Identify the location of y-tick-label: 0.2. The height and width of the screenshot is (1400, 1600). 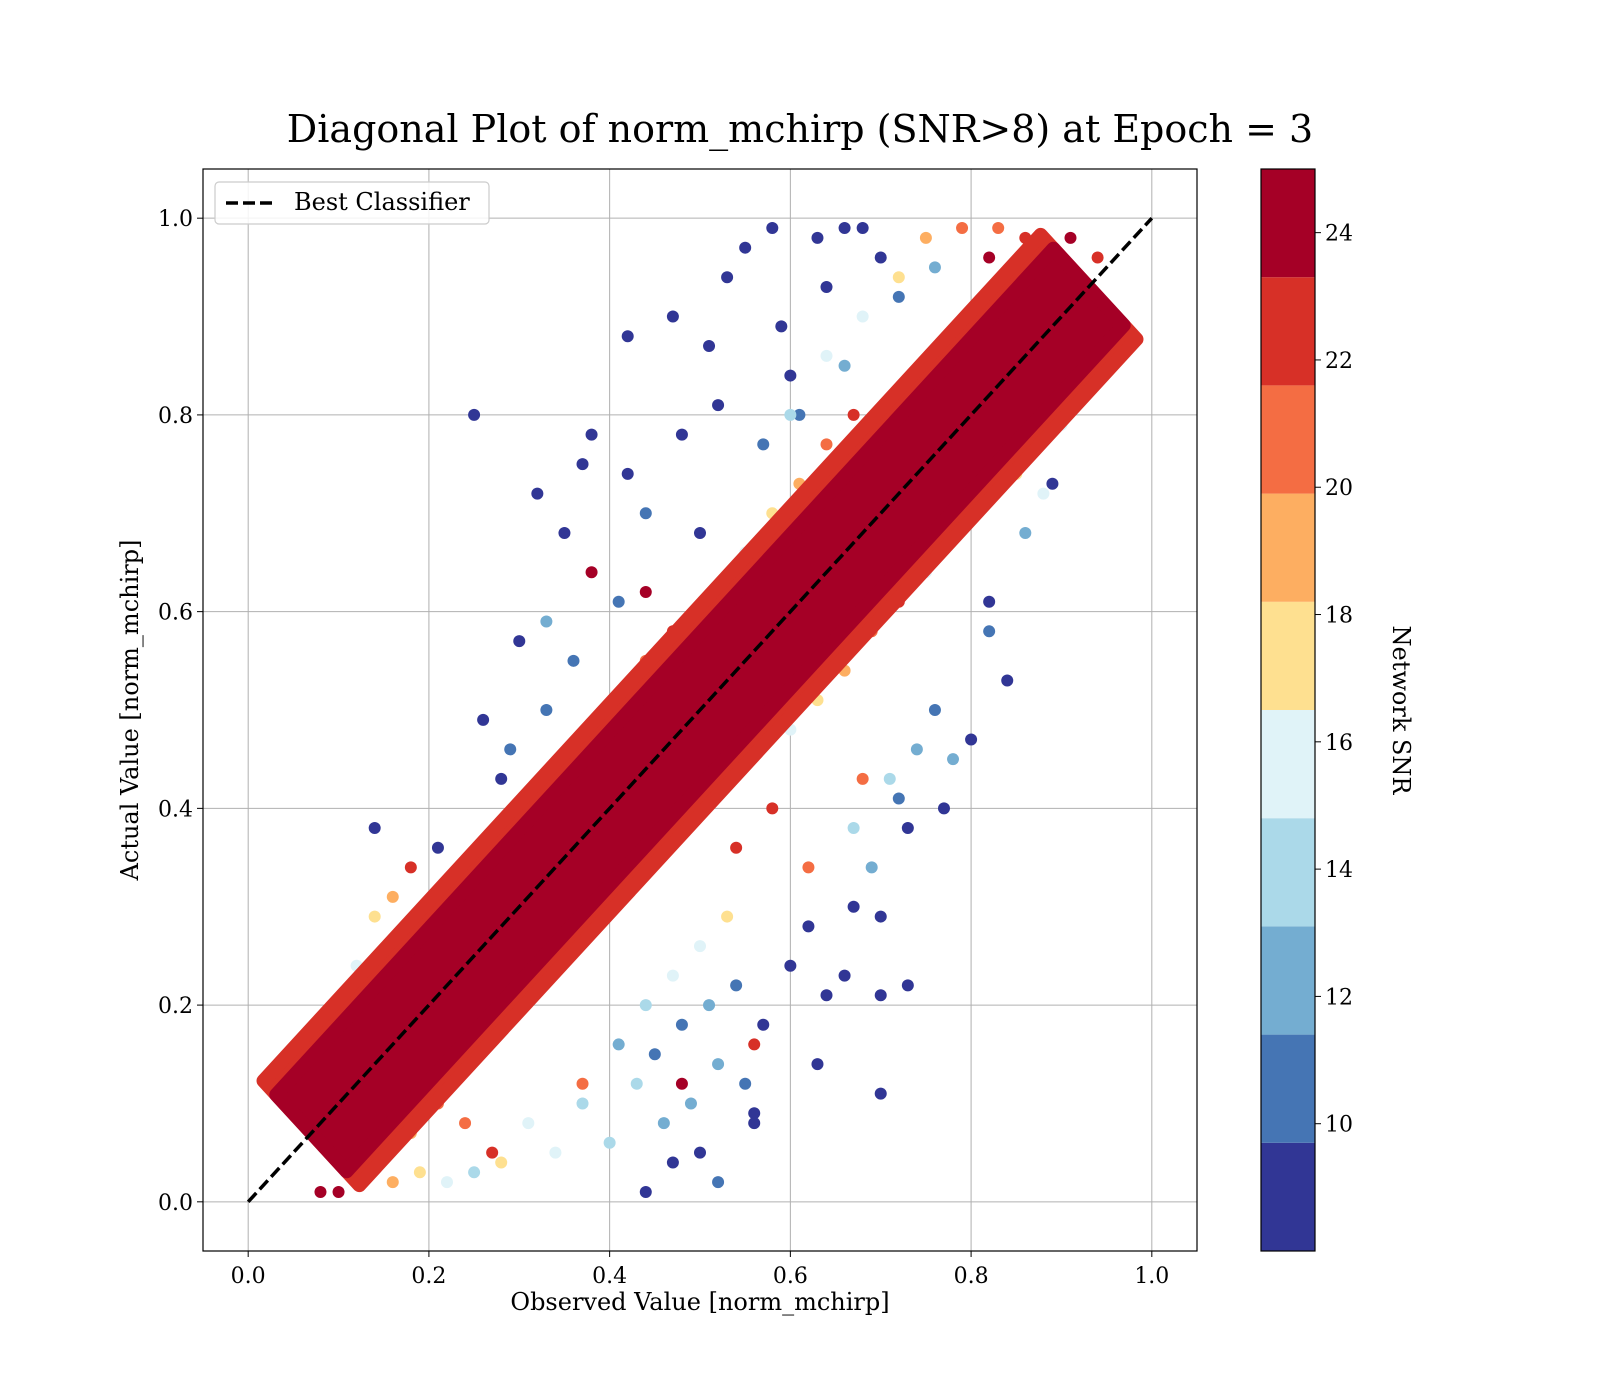
(175, 1006).